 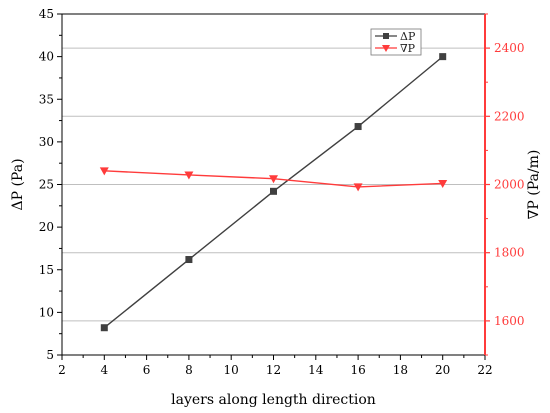 I want to click on y-axis-right-title: ∇P (Pa/m), so click(x=534, y=185).